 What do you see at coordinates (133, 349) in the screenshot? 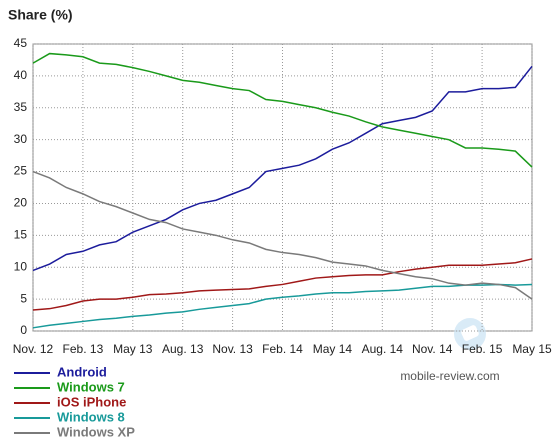
I see `x-tick-label: May 13` at bounding box center [133, 349].